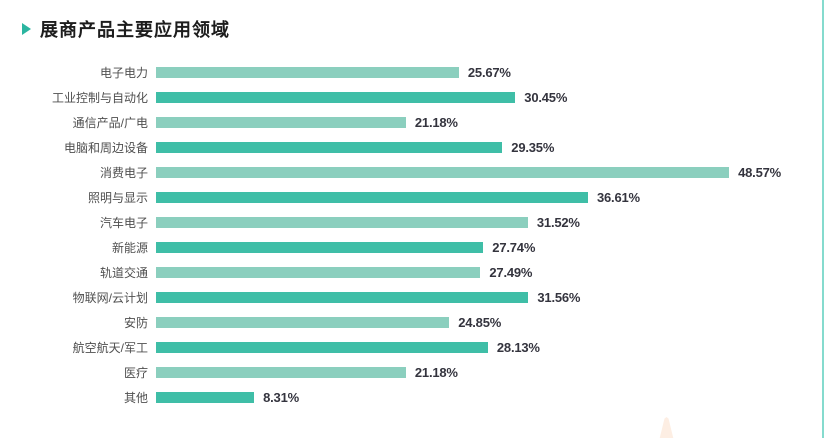 This screenshot has width=826, height=438. I want to click on chart-row: 其他 8.31%, so click(413, 397).